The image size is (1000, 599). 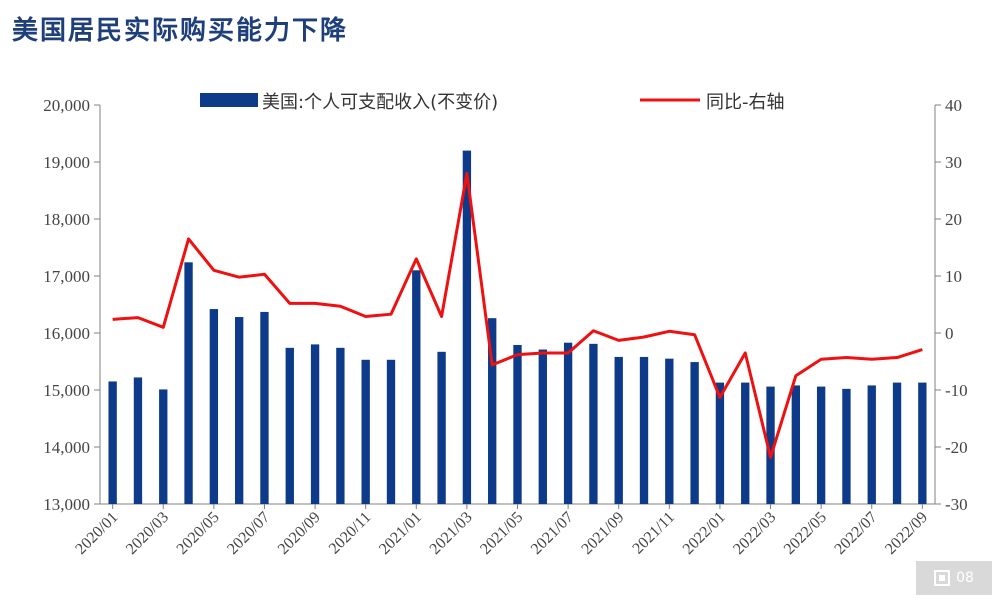 What do you see at coordinates (552, 533) in the screenshot?
I see `x-tick-label: 2021/07` at bounding box center [552, 533].